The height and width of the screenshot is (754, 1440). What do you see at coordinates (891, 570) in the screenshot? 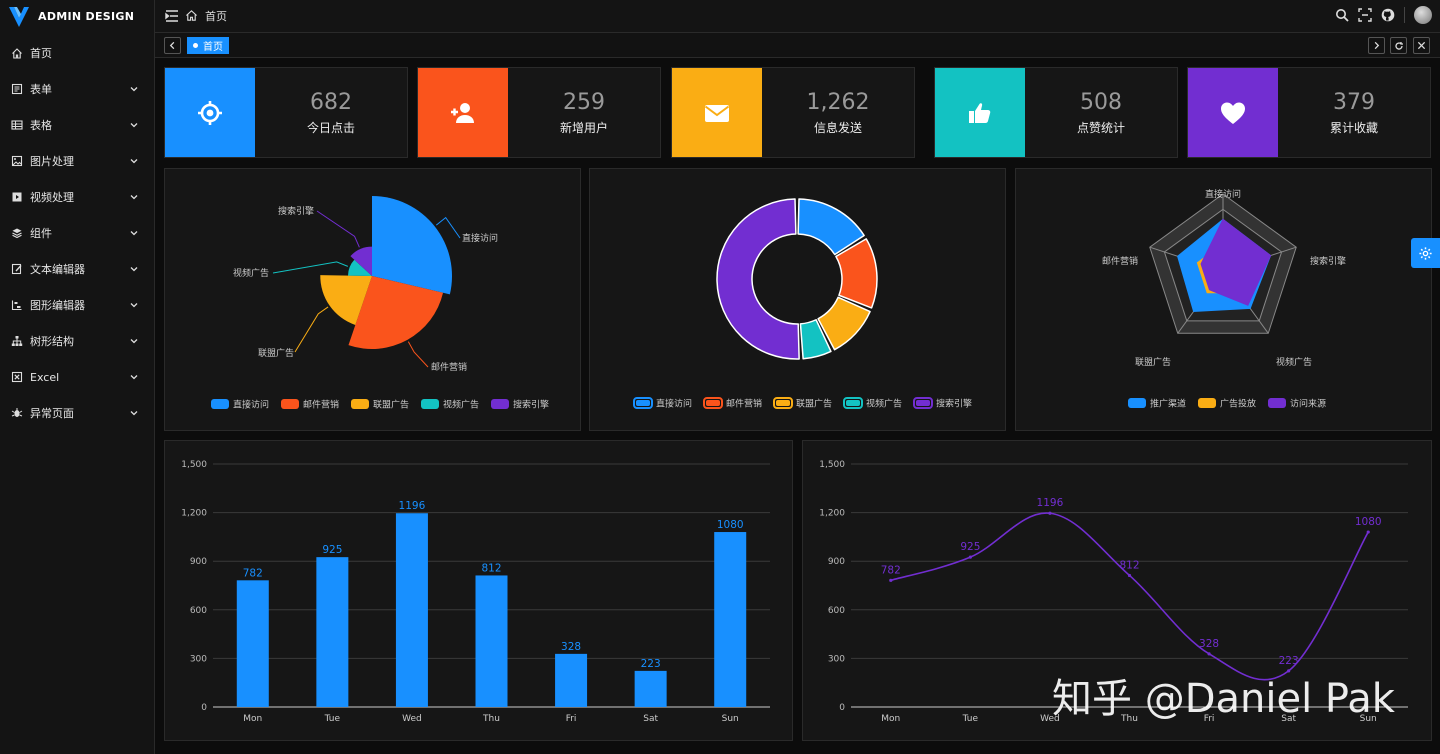
I see `line-data-label: 782` at bounding box center [891, 570].